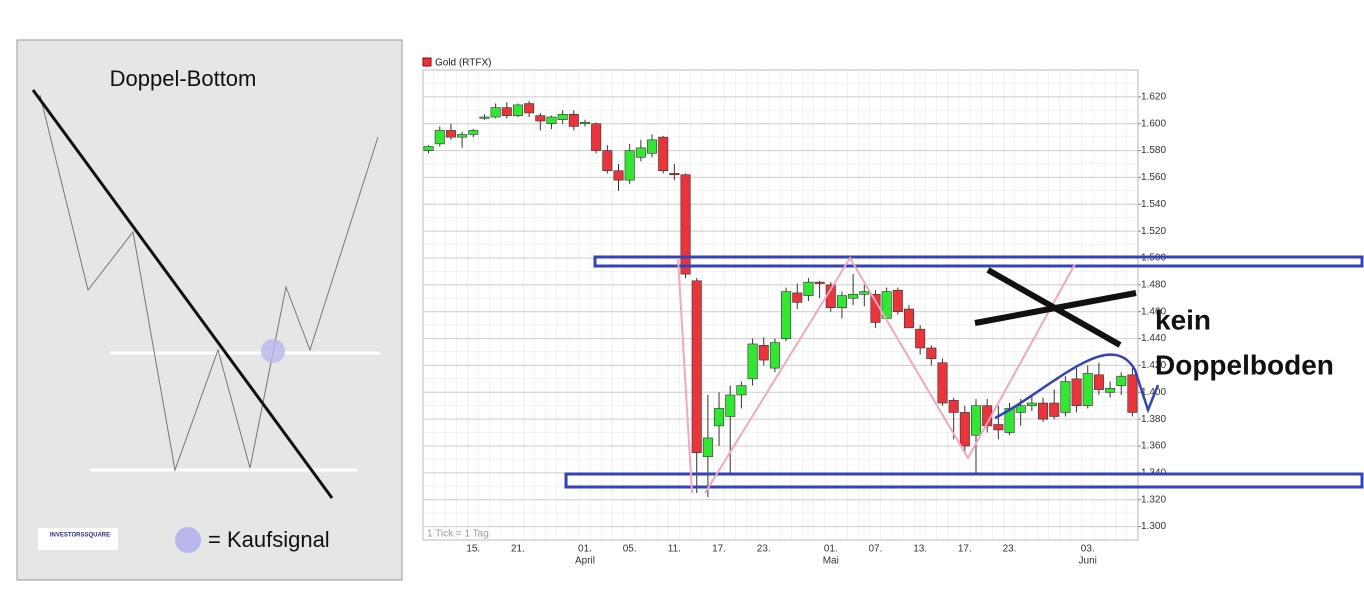 Image resolution: width=1364 pixels, height=601 pixels. I want to click on x-tick-label: 07., so click(876, 549).